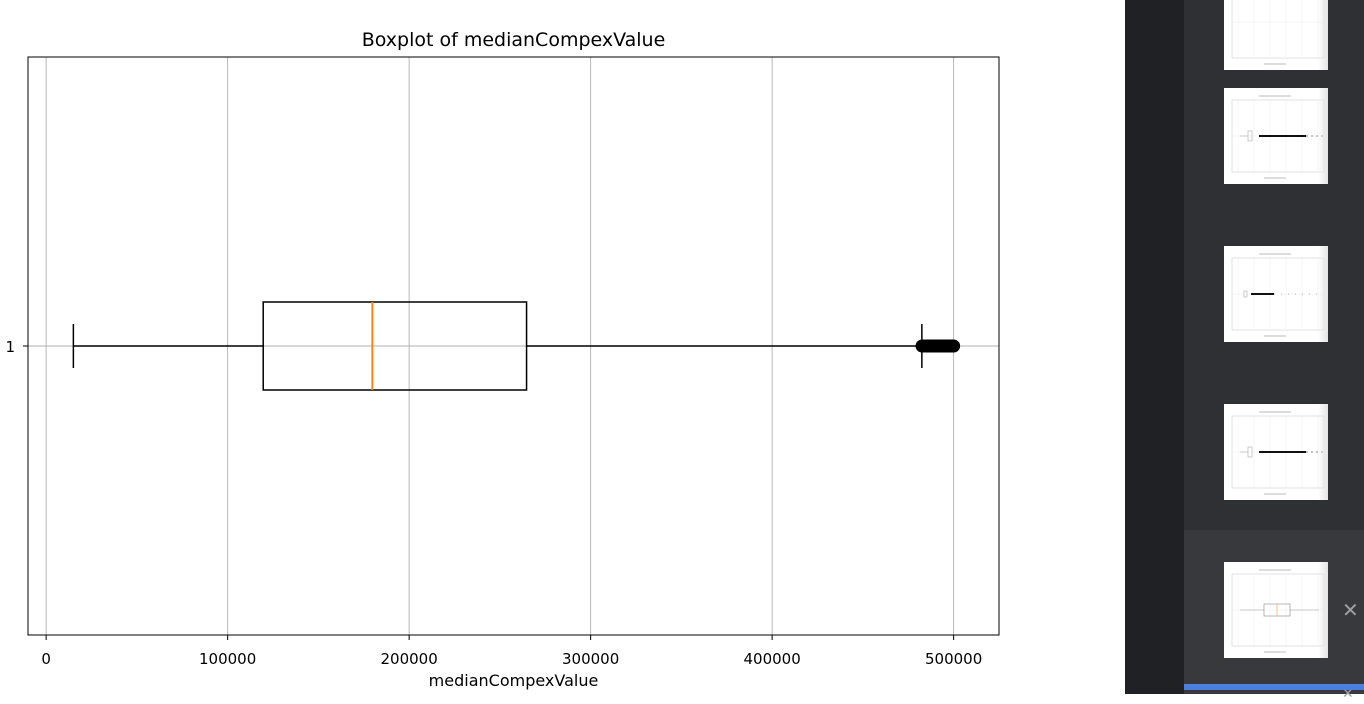  Describe the element at coordinates (395, 346) in the screenshot. I see `iqr-box` at that location.